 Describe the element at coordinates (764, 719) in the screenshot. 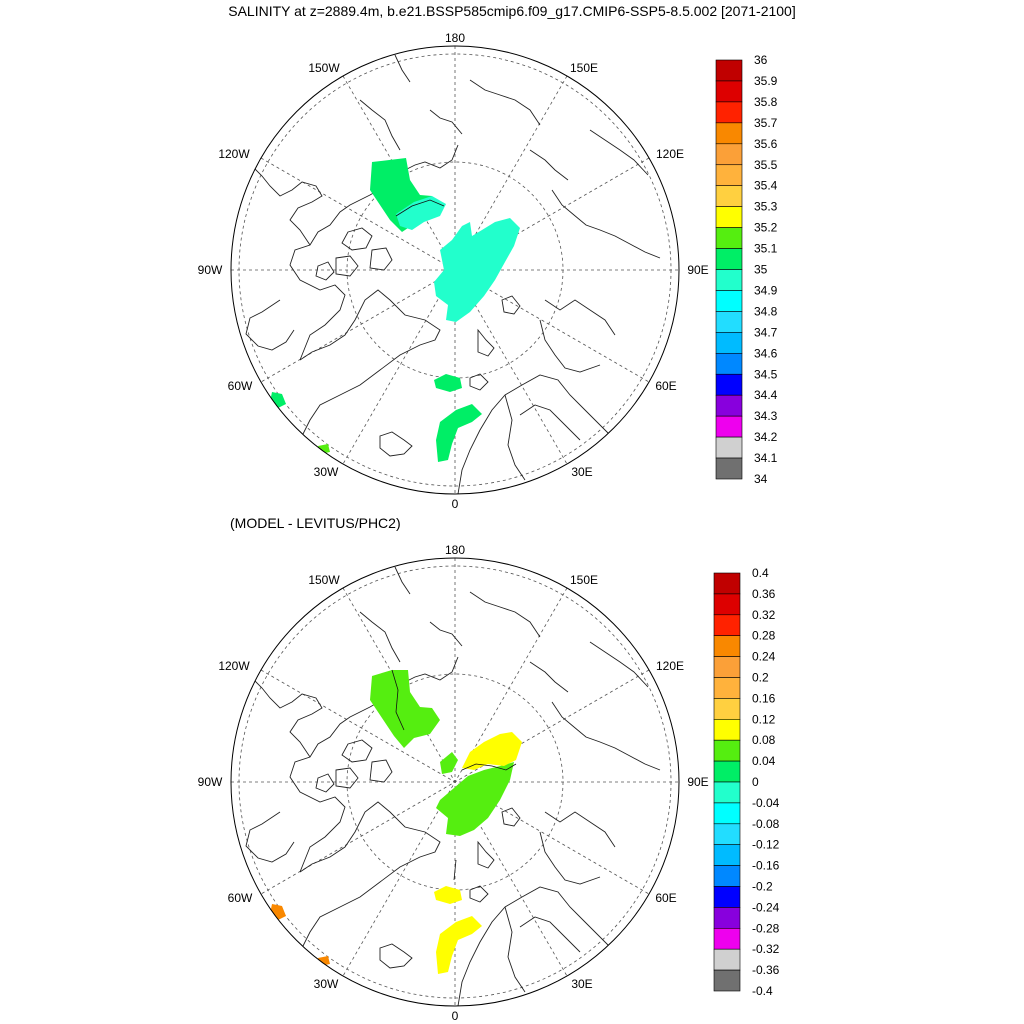

I see `colorbar-tick-label: 0.12` at that location.